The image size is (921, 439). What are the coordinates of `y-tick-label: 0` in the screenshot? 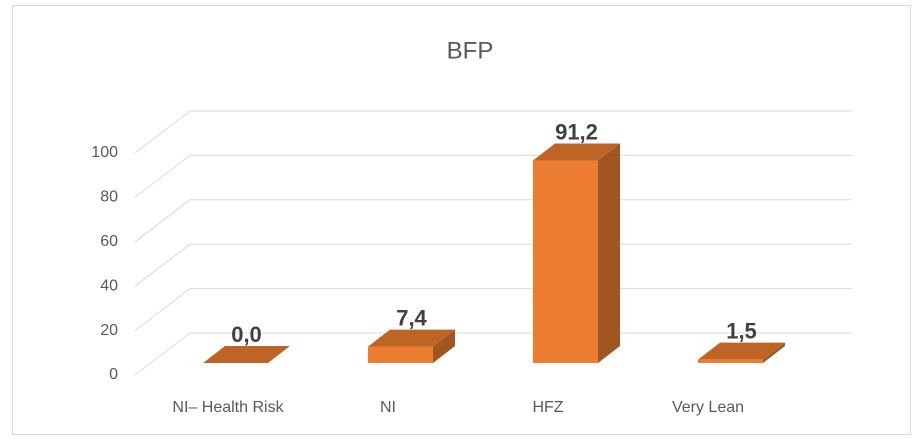 It's located at (113, 374).